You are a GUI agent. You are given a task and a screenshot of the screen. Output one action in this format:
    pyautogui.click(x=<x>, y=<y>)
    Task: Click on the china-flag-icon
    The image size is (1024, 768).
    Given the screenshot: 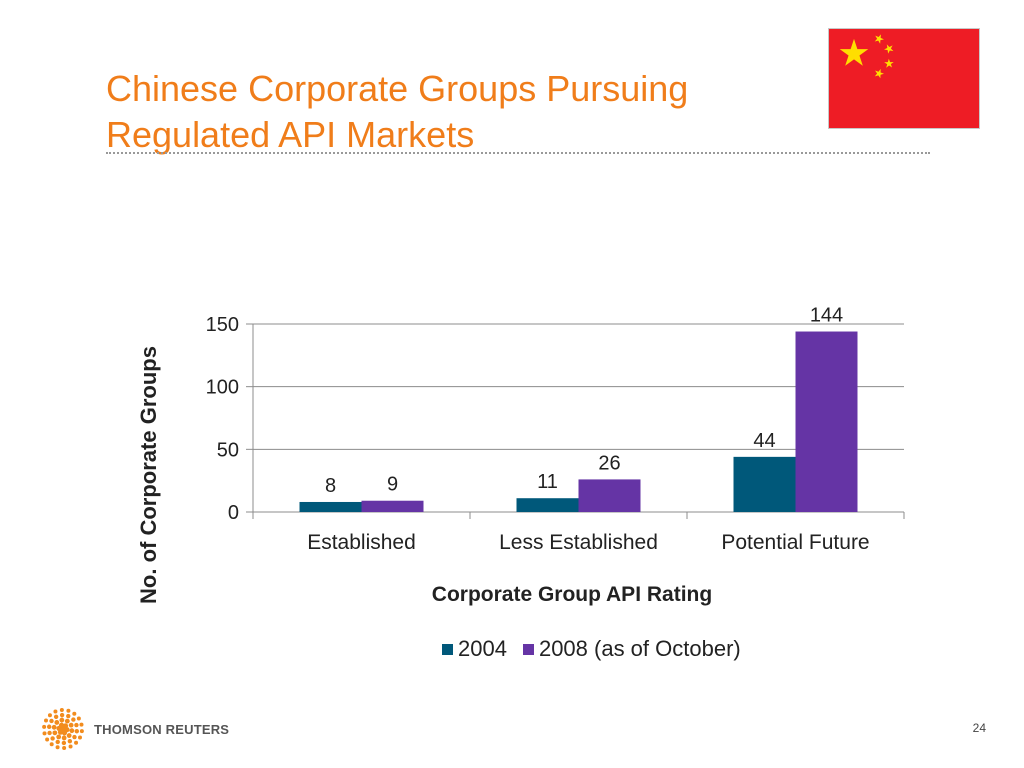 What is the action you would take?
    pyautogui.click(x=904, y=78)
    